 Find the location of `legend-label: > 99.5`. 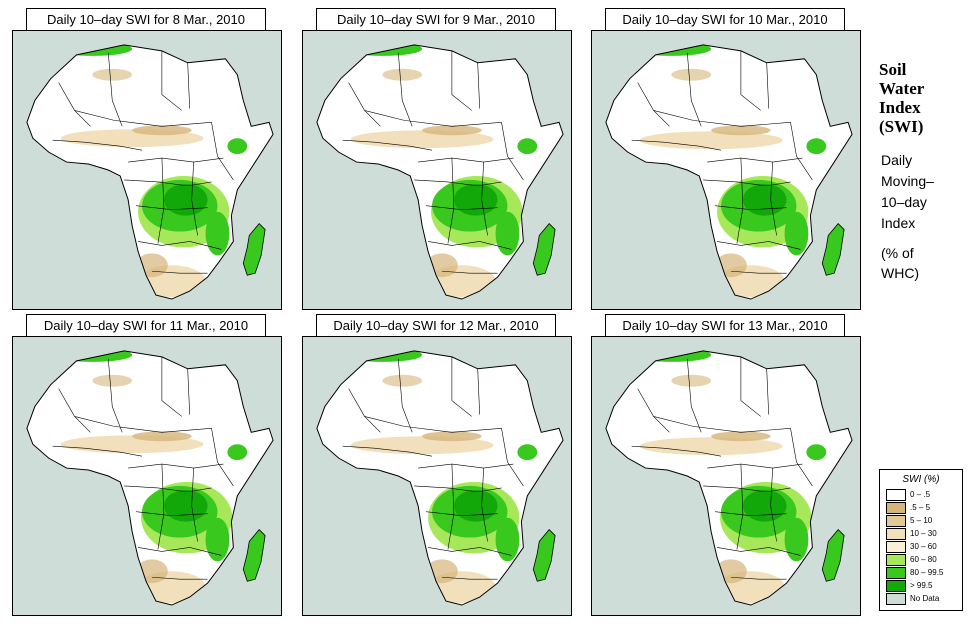

legend-label: > 99.5 is located at coordinates (921, 585).